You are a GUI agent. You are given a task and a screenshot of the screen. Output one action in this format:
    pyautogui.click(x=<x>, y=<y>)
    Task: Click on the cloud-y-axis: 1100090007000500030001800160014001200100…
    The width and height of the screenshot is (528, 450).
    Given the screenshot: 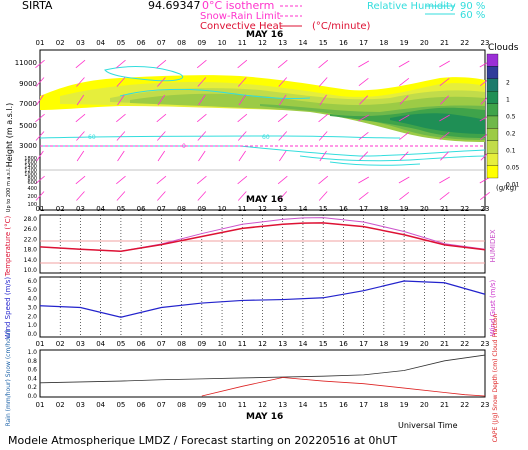 What is the action you would take?
    pyautogui.click(x=26, y=133)
    